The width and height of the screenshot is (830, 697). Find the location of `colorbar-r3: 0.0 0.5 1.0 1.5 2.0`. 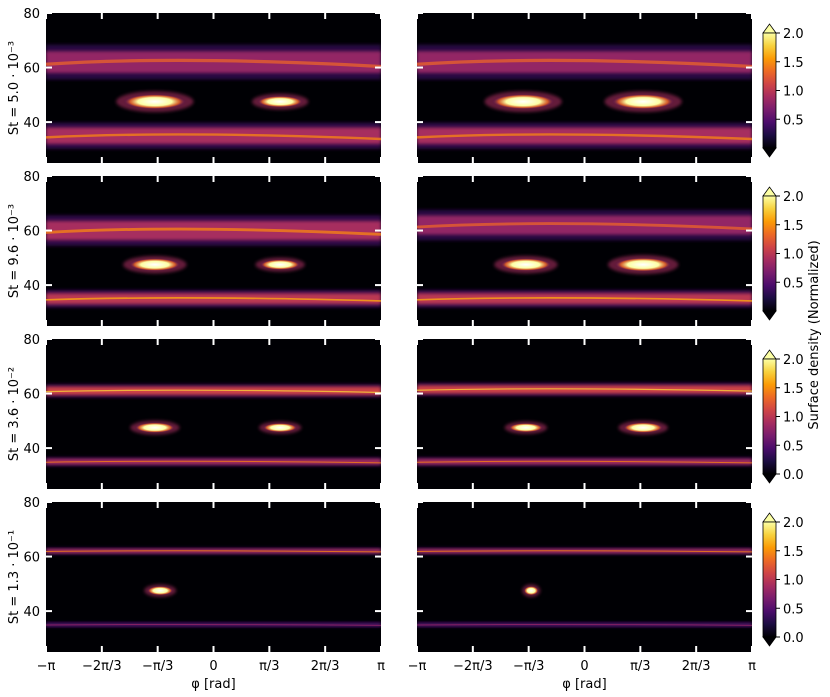

colorbar-r3: 0.0 0.5 1.0 1.5 2.0 is located at coordinates (783, 416).